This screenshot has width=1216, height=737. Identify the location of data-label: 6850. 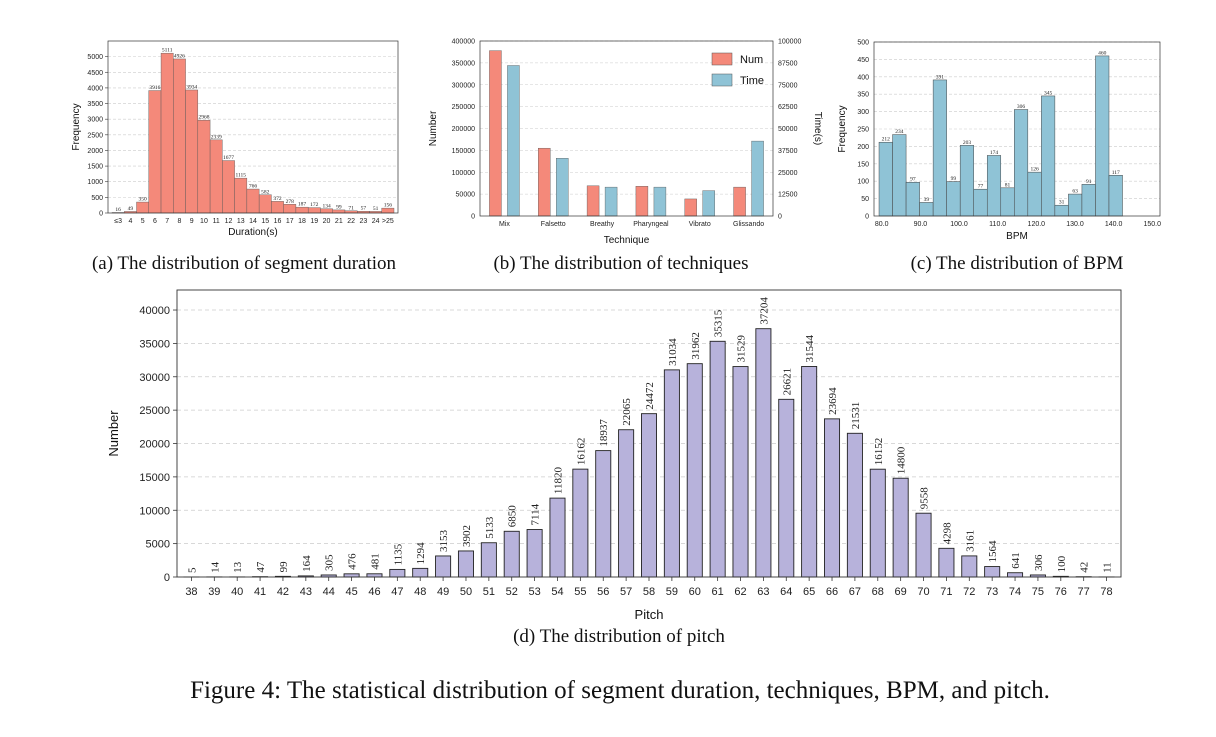
(513, 516).